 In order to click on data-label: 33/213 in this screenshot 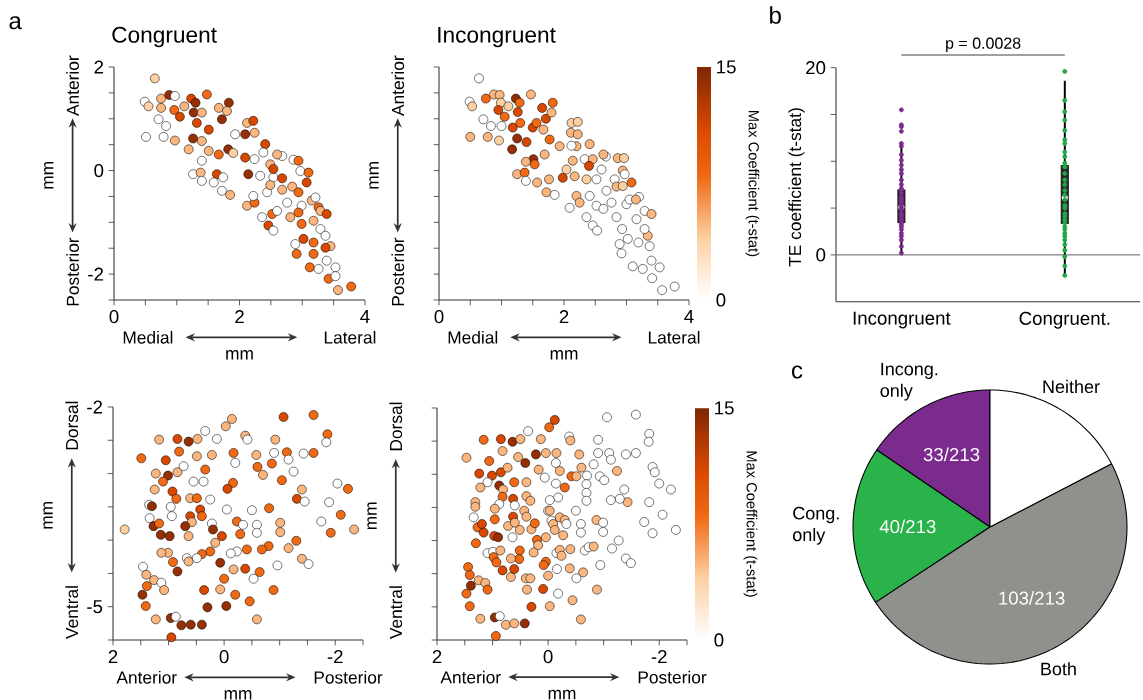, I will do `click(951, 454)`.